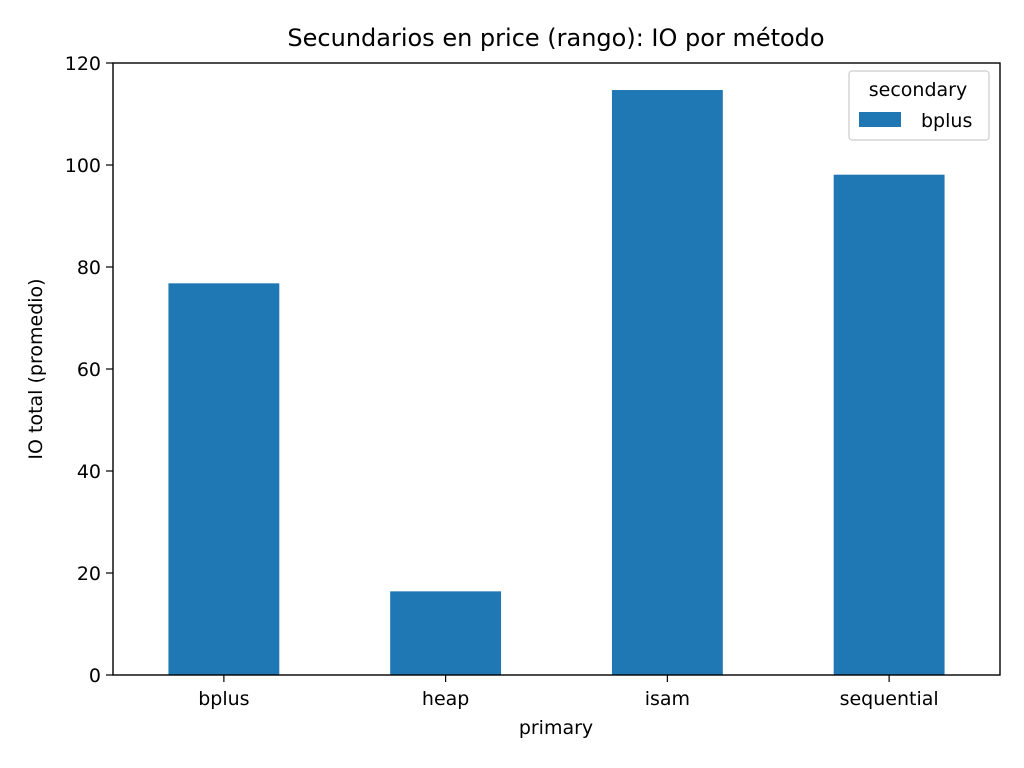 This screenshot has width=1024, height=768. What do you see at coordinates (667, 382) in the screenshot?
I see `bar-isam` at bounding box center [667, 382].